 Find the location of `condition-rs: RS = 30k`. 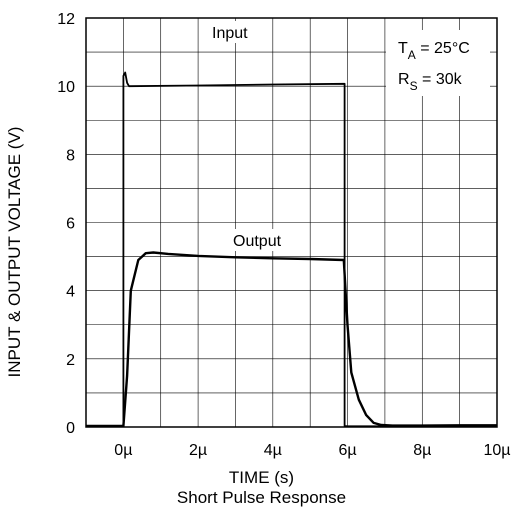

condition-rs: RS = 30k is located at coordinates (430, 82).